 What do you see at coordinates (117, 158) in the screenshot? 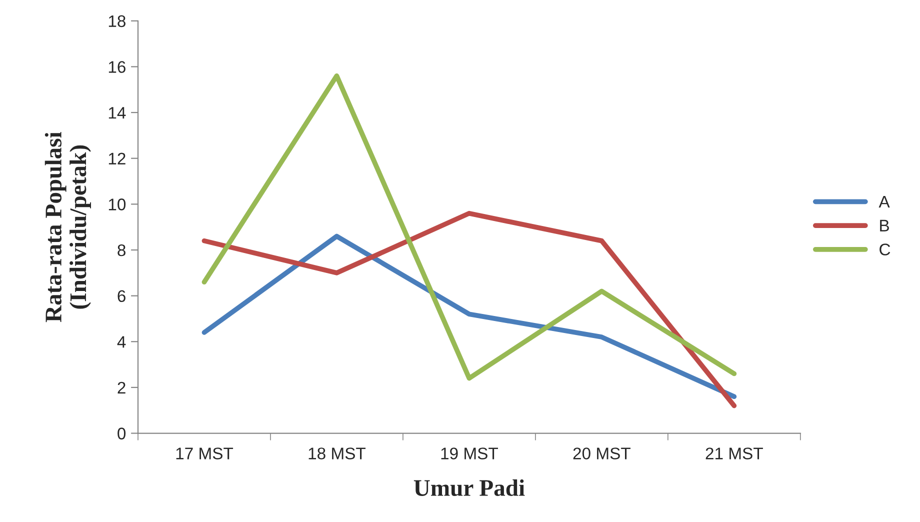
I see `y-tick-label: 12` at bounding box center [117, 158].